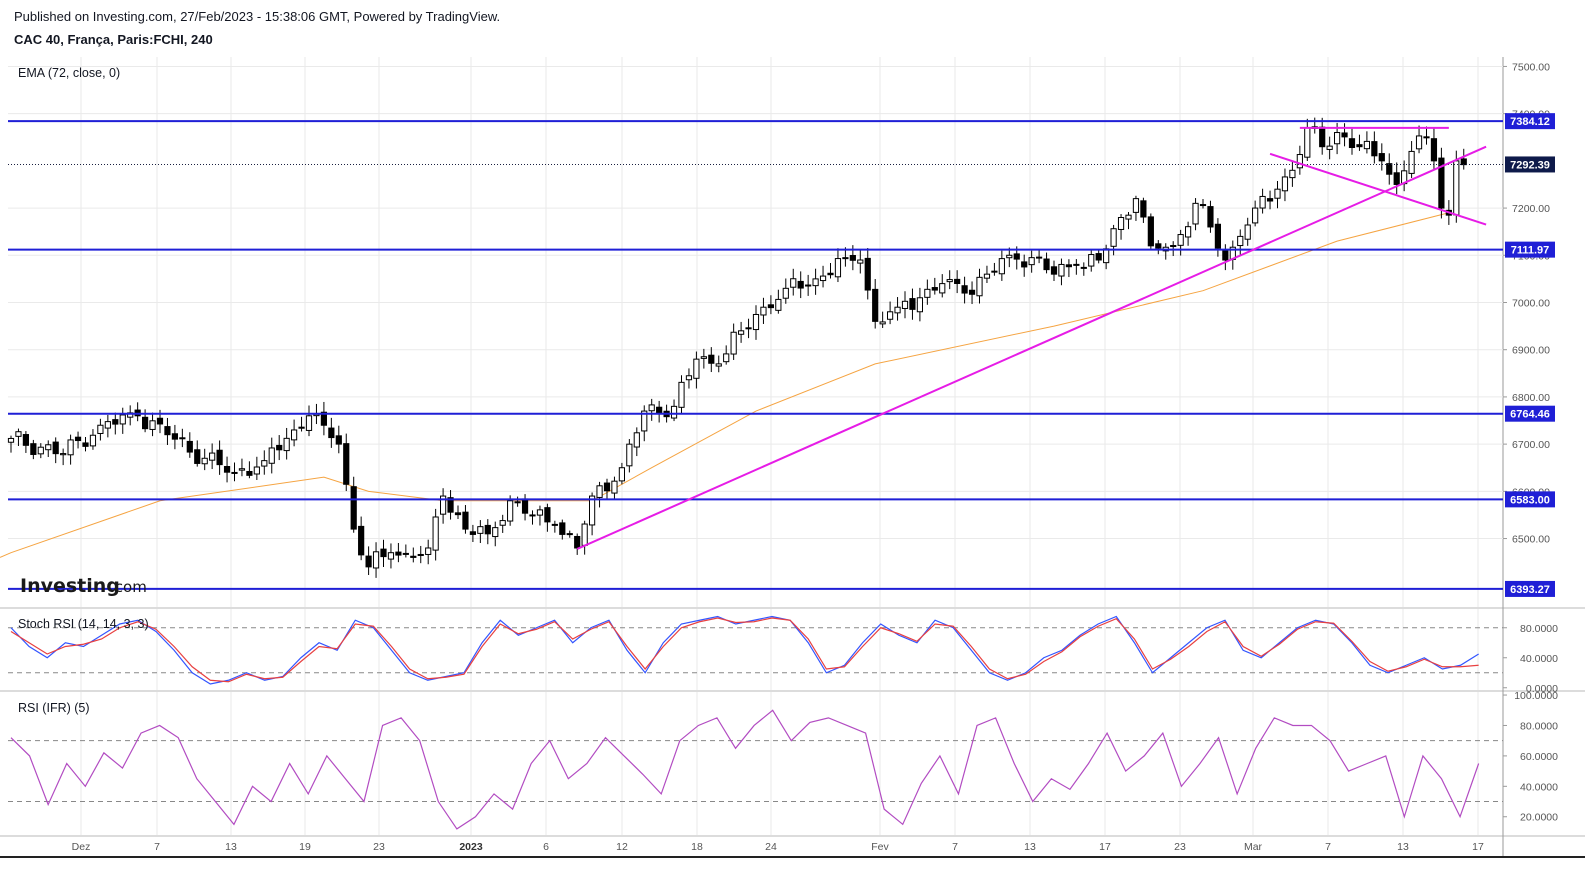  Describe the element at coordinates (745, 769) in the screenshot. I see `rsi-series-line` at that location.